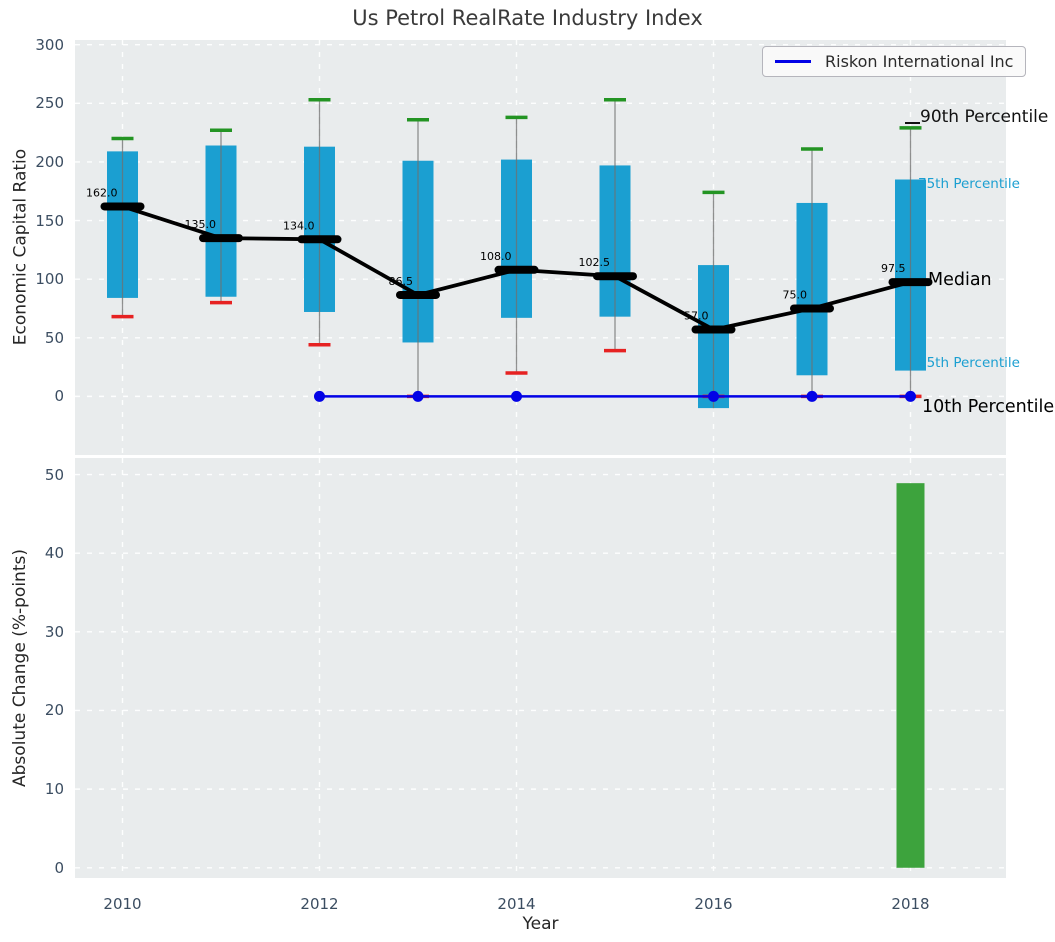 The width and height of the screenshot is (1055, 942). What do you see at coordinates (299, 225) in the screenshot?
I see `median-value-label-2012: 134.0` at bounding box center [299, 225].